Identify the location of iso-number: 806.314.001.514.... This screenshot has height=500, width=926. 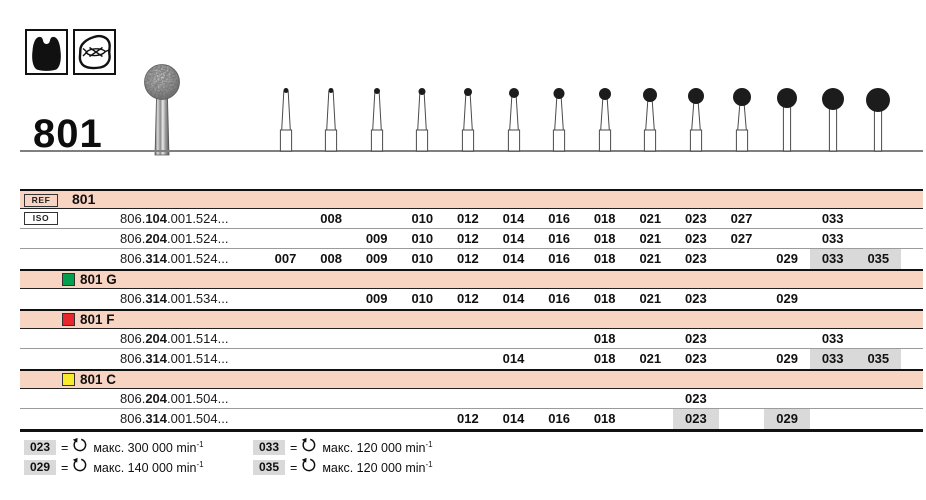
(174, 358).